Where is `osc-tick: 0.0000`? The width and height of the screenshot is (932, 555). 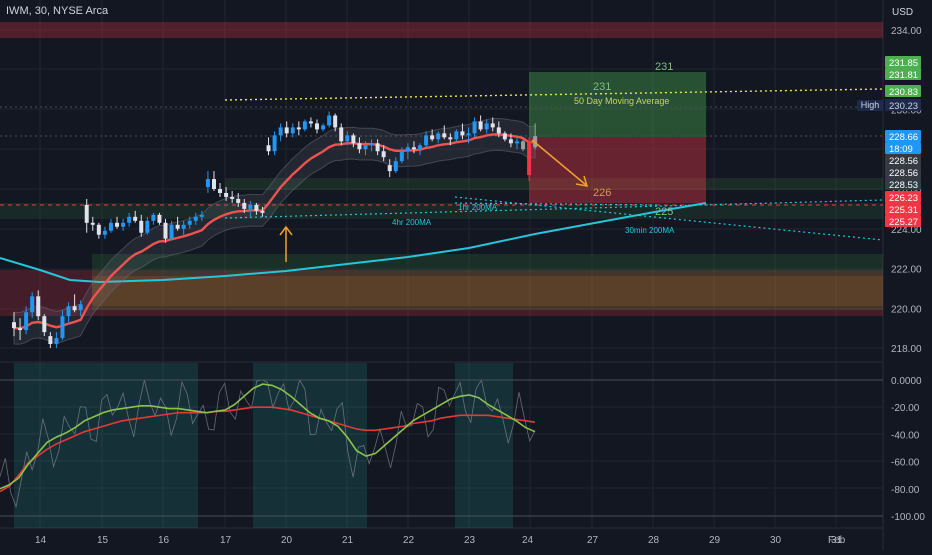 osc-tick: 0.0000 is located at coordinates (906, 381).